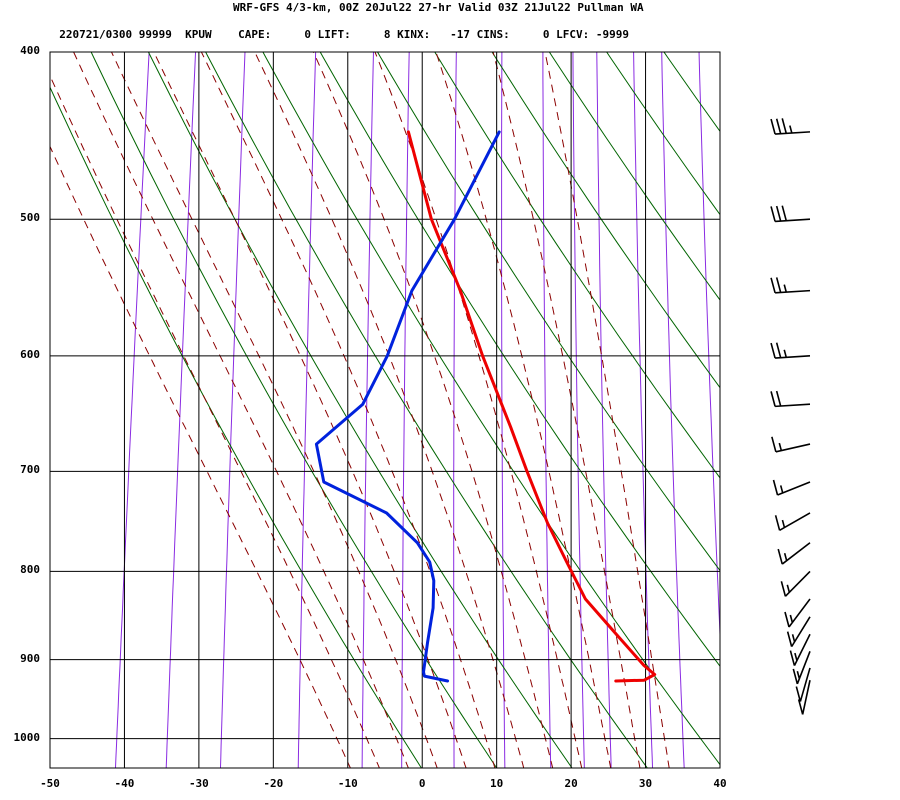 The image size is (900, 800). What do you see at coordinates (30, 570) in the screenshot?
I see `pressure-tick-label: 800` at bounding box center [30, 570].